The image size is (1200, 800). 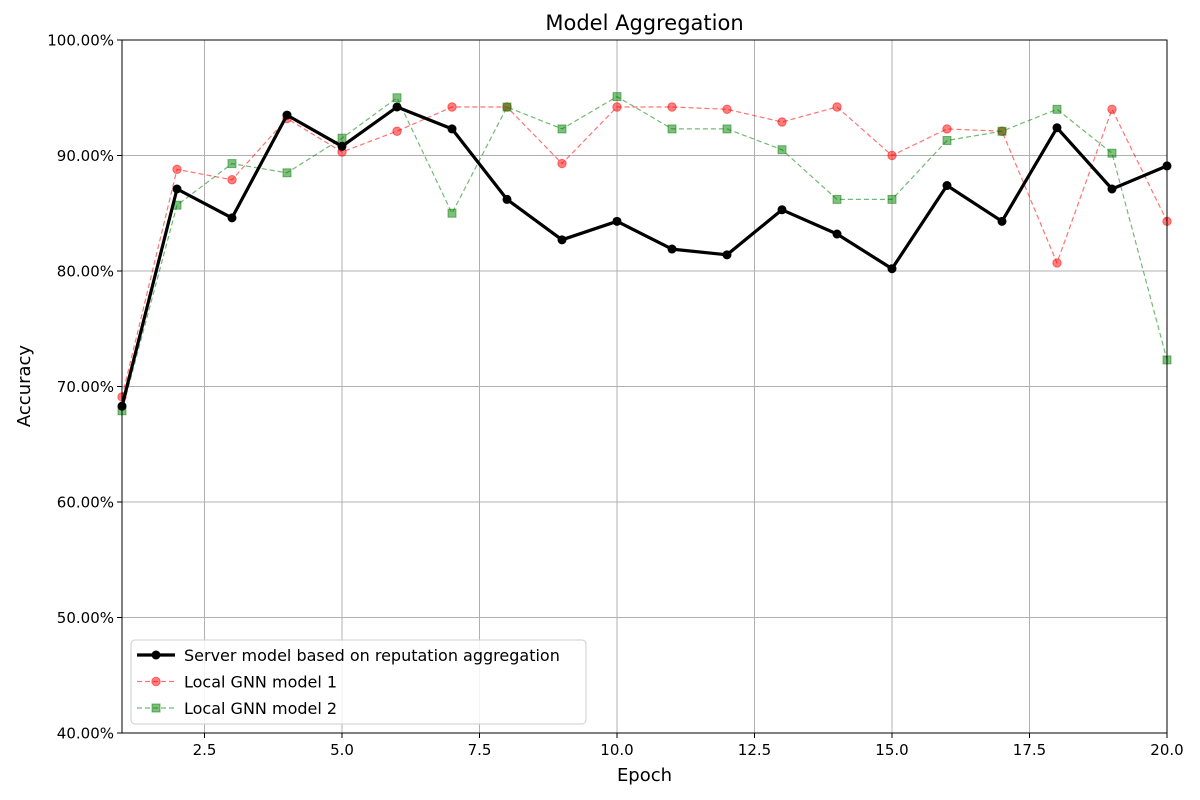 What do you see at coordinates (85, 503) in the screenshot?
I see `y-tick-label: 60.00%` at bounding box center [85, 503].